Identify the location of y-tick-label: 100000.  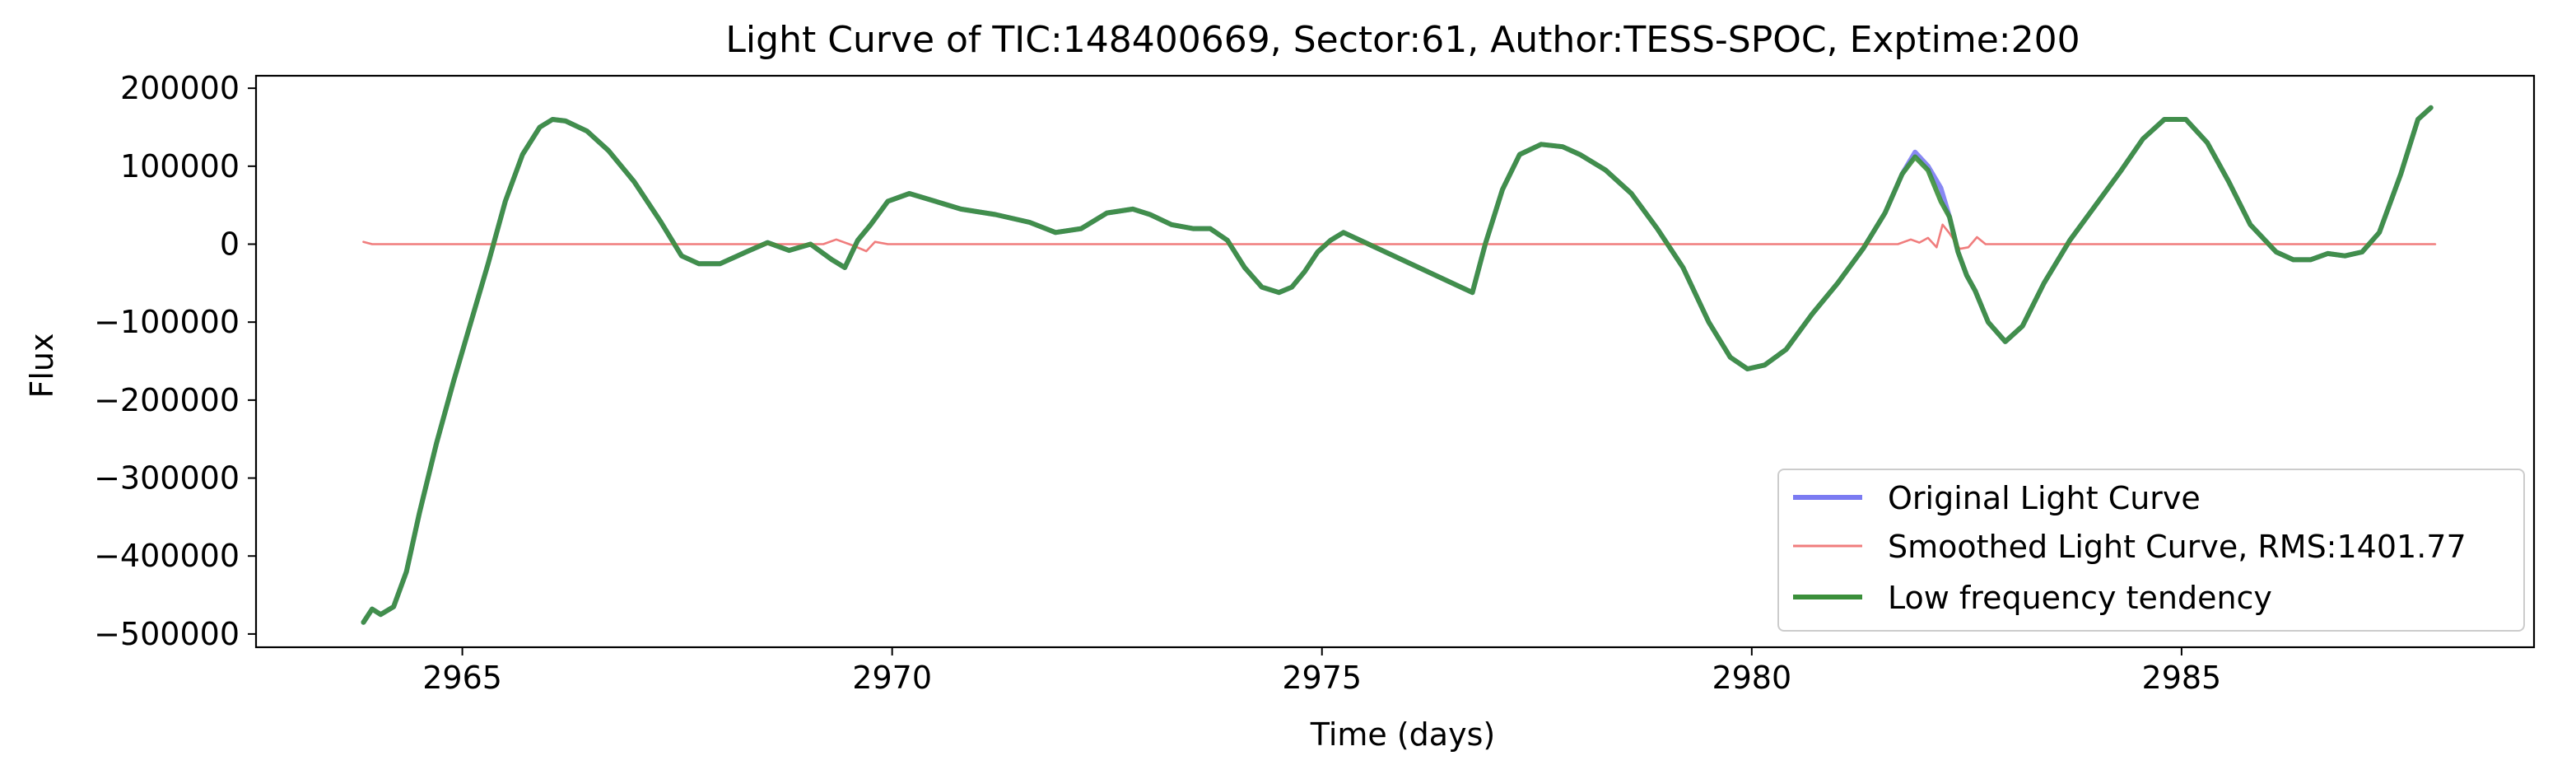
(180, 166).